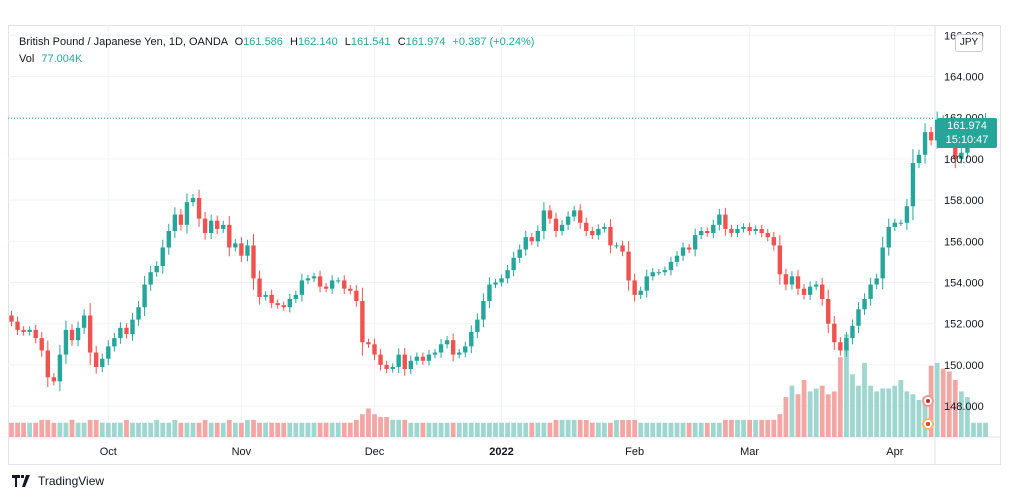  Describe the element at coordinates (123, 42) in the screenshot. I see `symbol-title: British Pound / Japanese Yen, 1D, OANDA` at that location.